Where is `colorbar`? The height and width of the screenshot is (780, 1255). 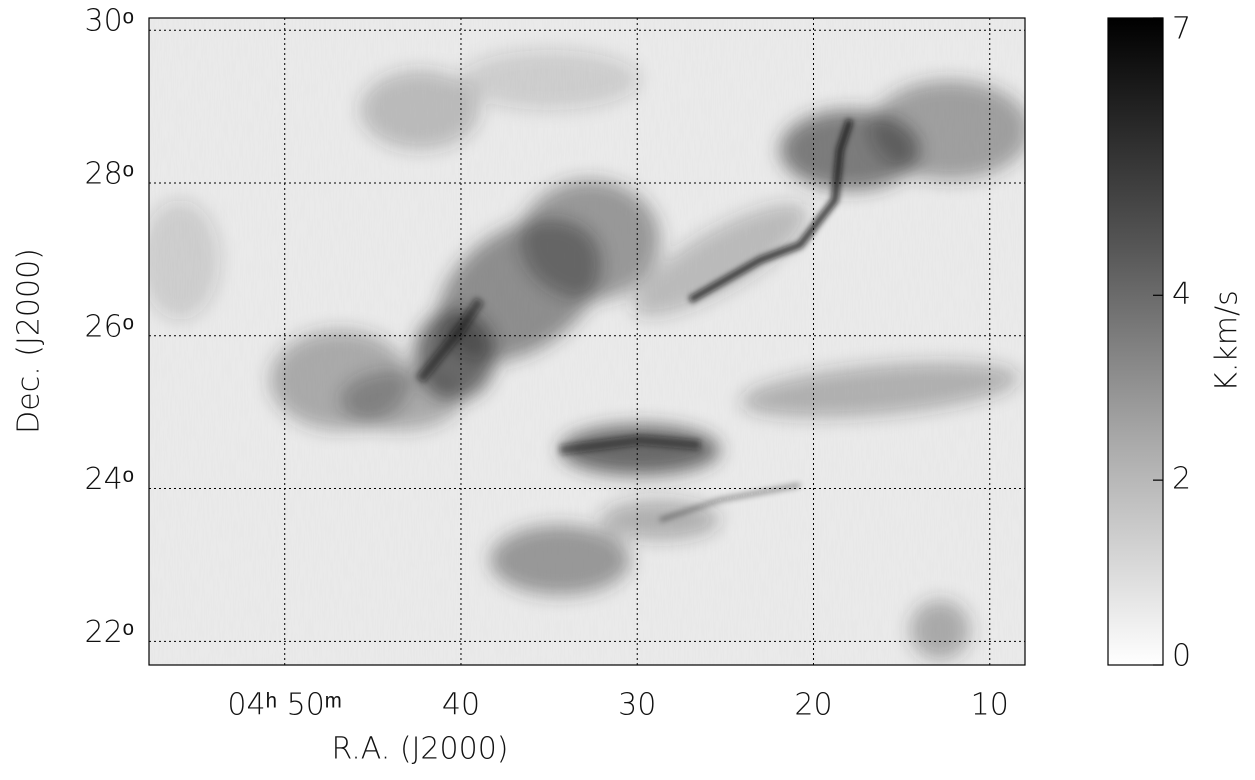
colorbar is located at coordinates (1135, 341).